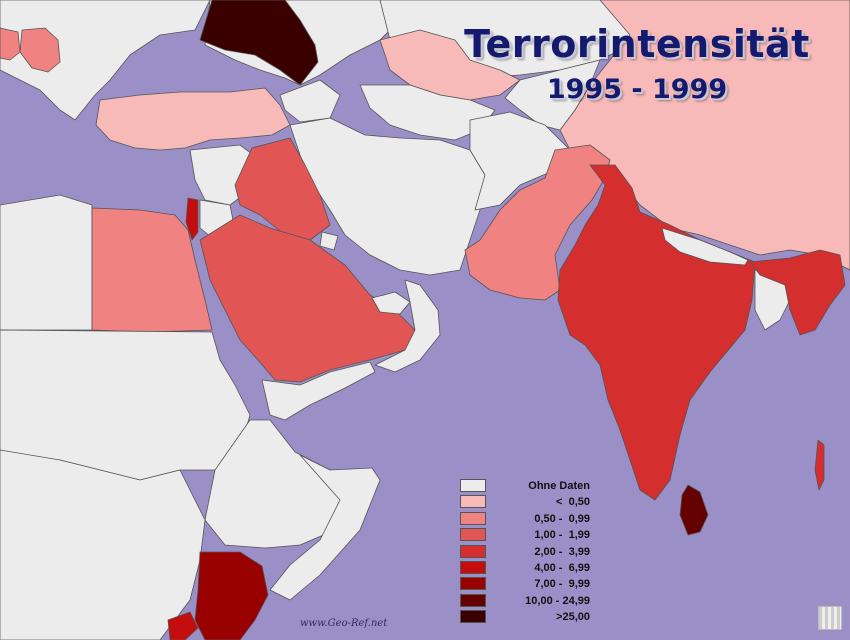  I want to click on legend-label: 4,00 - 6,99, so click(562, 567).